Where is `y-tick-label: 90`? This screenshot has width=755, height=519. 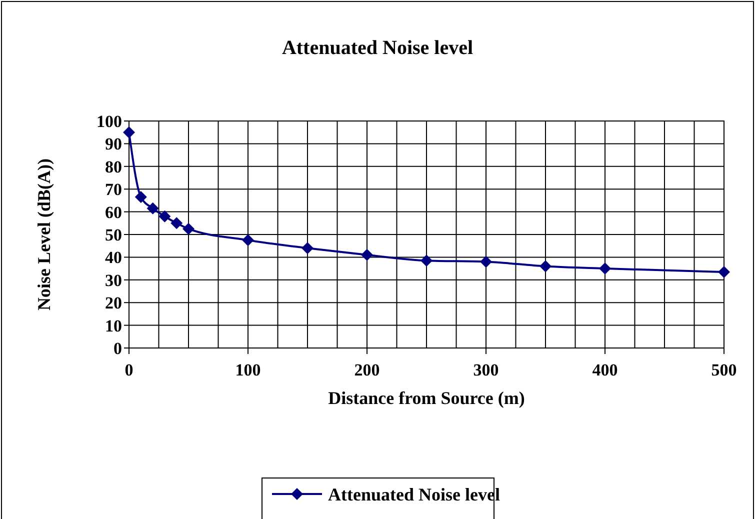 y-tick-label: 90 is located at coordinates (113, 144).